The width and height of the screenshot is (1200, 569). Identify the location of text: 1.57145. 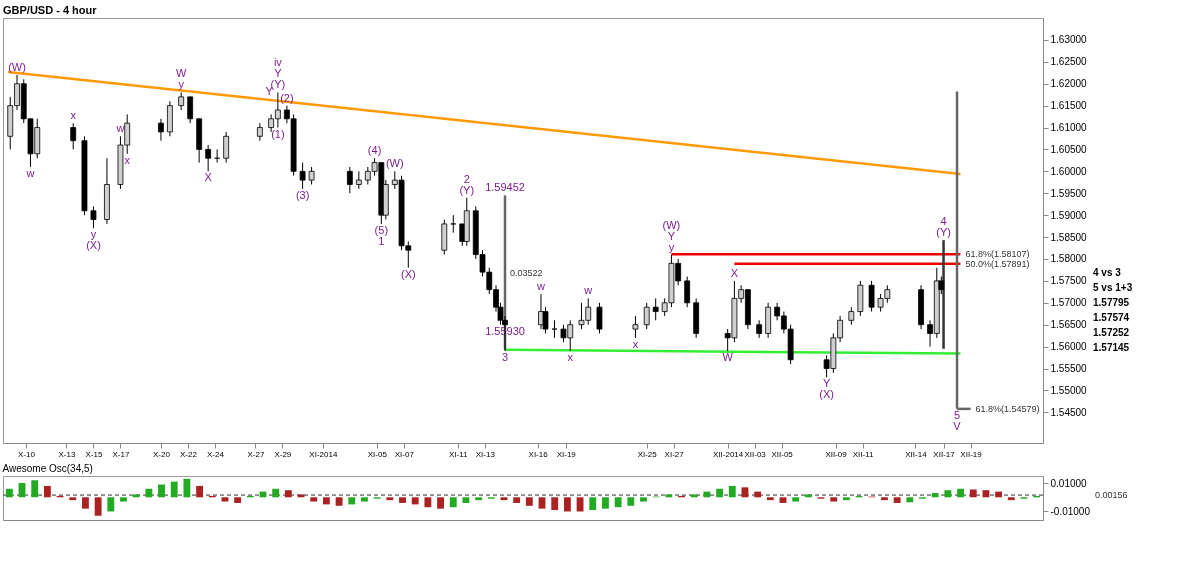
(1111, 347).